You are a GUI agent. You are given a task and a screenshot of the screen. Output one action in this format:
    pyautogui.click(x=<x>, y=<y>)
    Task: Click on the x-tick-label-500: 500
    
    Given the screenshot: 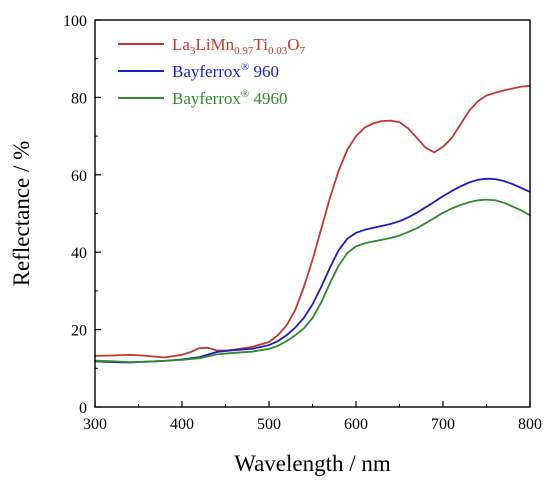 What is the action you would take?
    pyautogui.click(x=269, y=424)
    